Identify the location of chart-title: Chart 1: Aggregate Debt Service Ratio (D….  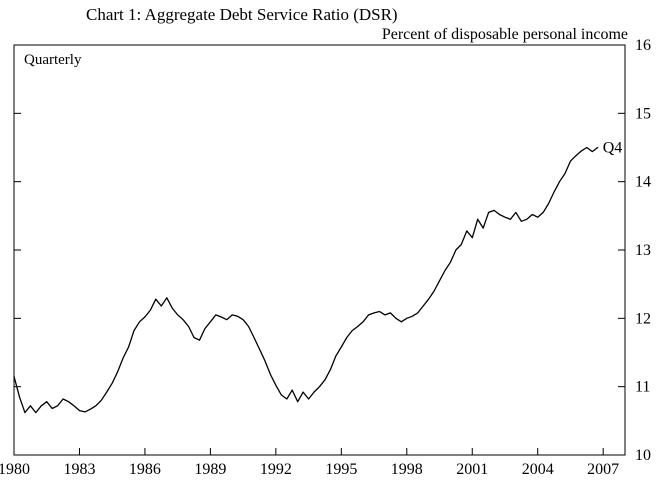
(242, 14).